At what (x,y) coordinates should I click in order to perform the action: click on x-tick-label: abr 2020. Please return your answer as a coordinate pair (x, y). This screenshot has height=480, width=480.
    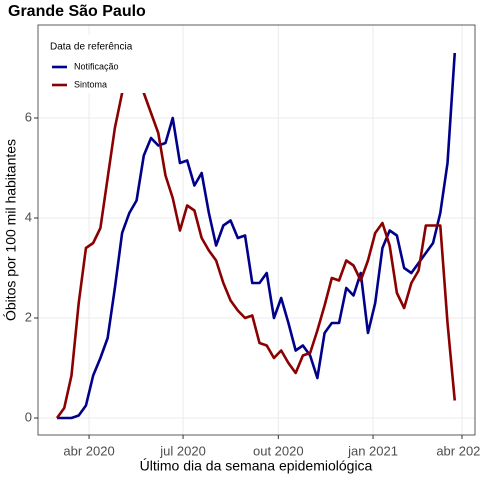
    Looking at the image, I should click on (88, 450).